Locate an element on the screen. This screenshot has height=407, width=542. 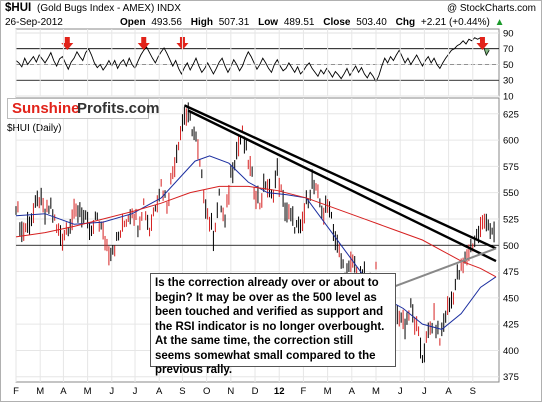
price-tick-label: 500 is located at coordinates (511, 246).